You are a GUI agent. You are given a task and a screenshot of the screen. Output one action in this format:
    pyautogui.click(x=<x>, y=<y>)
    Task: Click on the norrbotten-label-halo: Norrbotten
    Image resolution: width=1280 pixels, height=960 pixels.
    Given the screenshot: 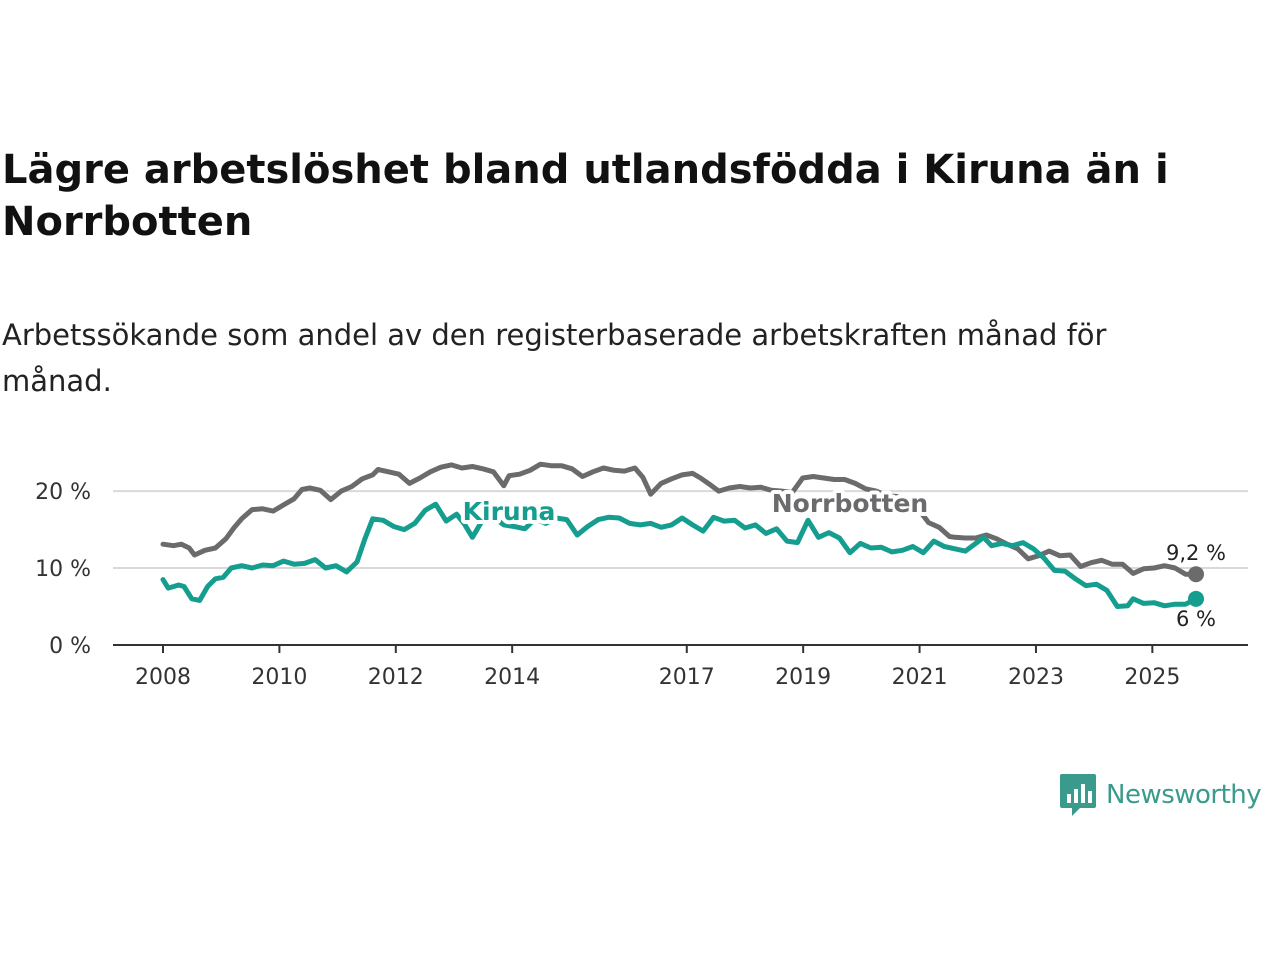 What is the action you would take?
    pyautogui.click(x=850, y=503)
    